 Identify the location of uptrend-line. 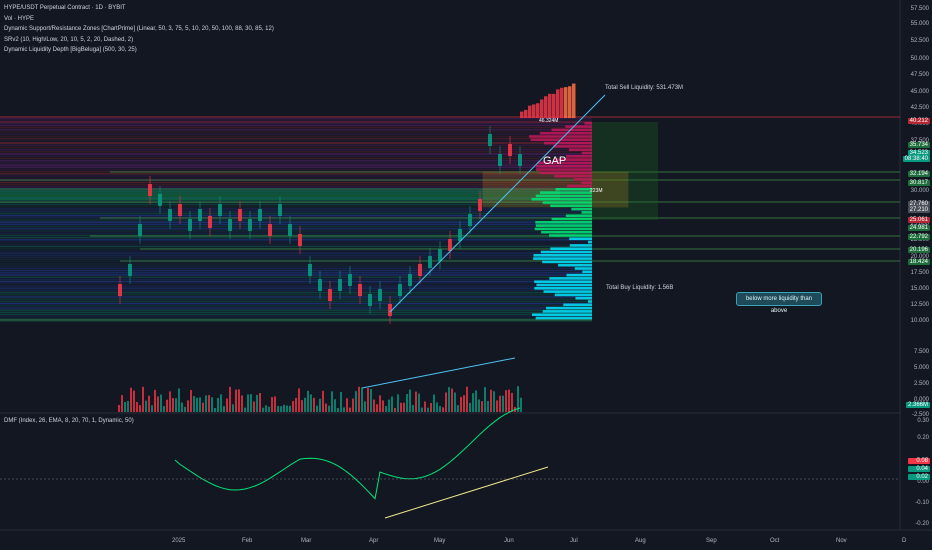
(497, 203).